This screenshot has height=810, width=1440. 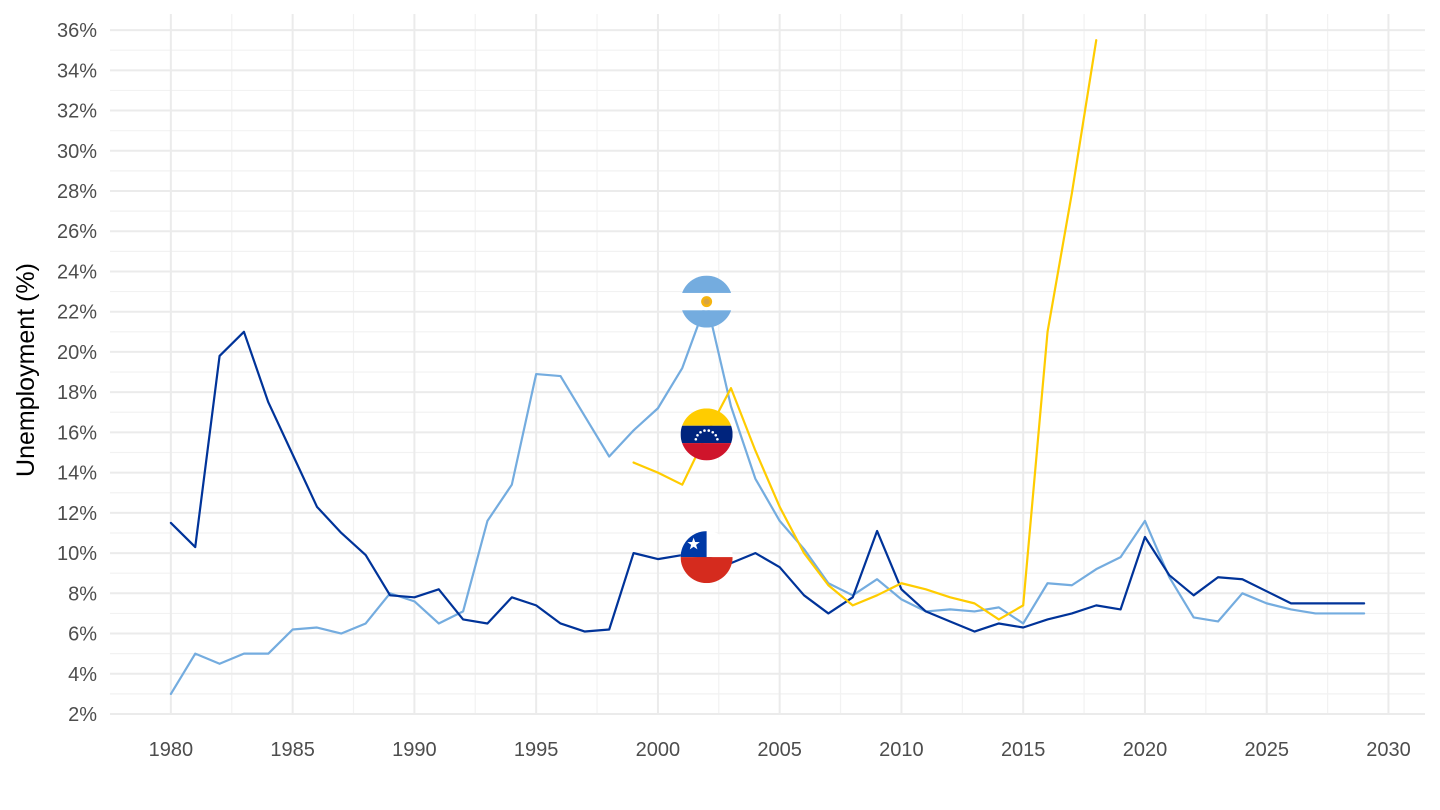 I want to click on y-tick-label: 20%, so click(x=77, y=353).